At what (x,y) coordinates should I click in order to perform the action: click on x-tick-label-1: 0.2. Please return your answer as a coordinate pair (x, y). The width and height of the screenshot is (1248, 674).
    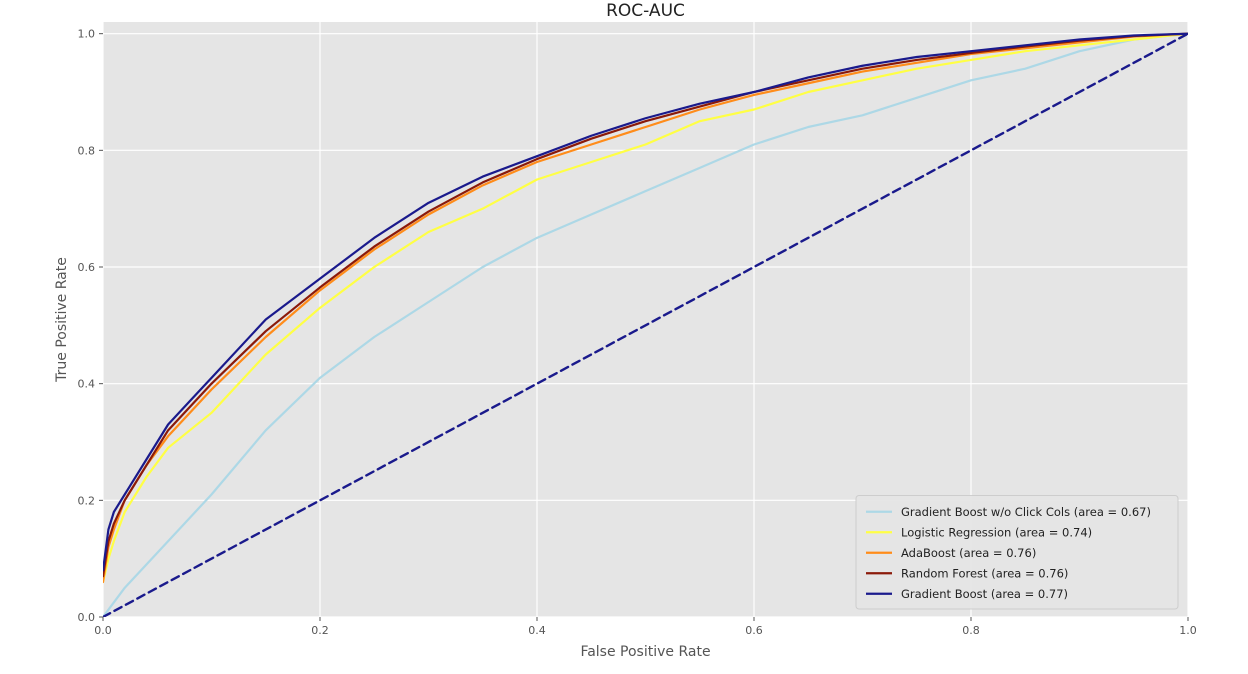
    Looking at the image, I should click on (320, 630).